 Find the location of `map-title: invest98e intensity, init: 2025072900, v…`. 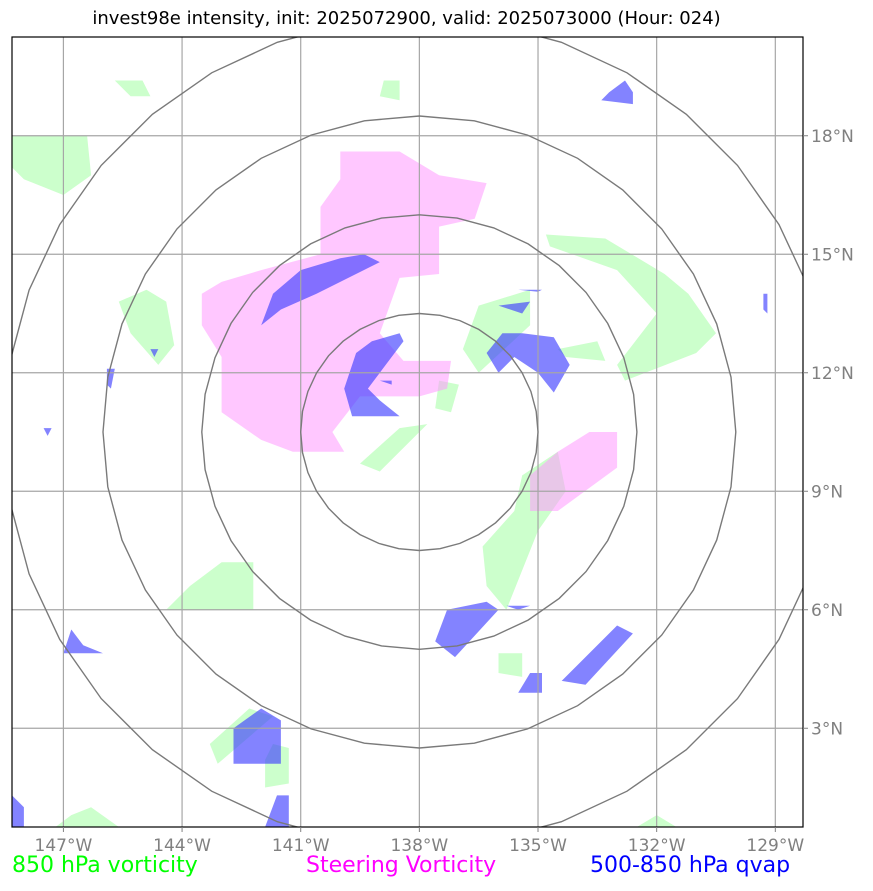

map-title: invest98e intensity, init: 2025072900, v… is located at coordinates (406, 18).